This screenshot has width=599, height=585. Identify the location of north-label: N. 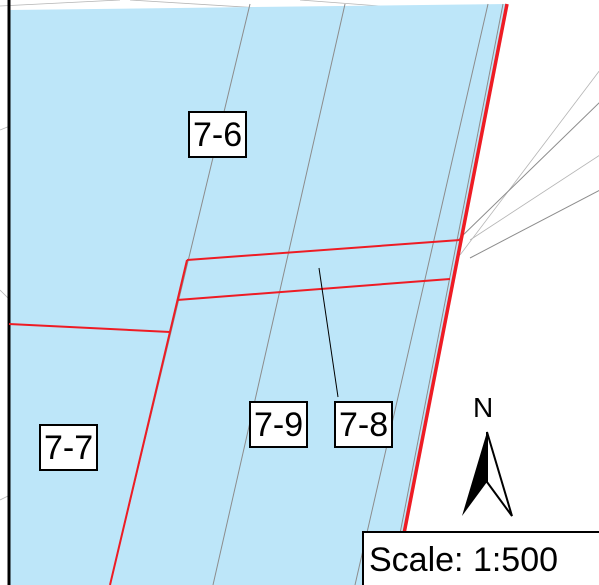
(483, 407).